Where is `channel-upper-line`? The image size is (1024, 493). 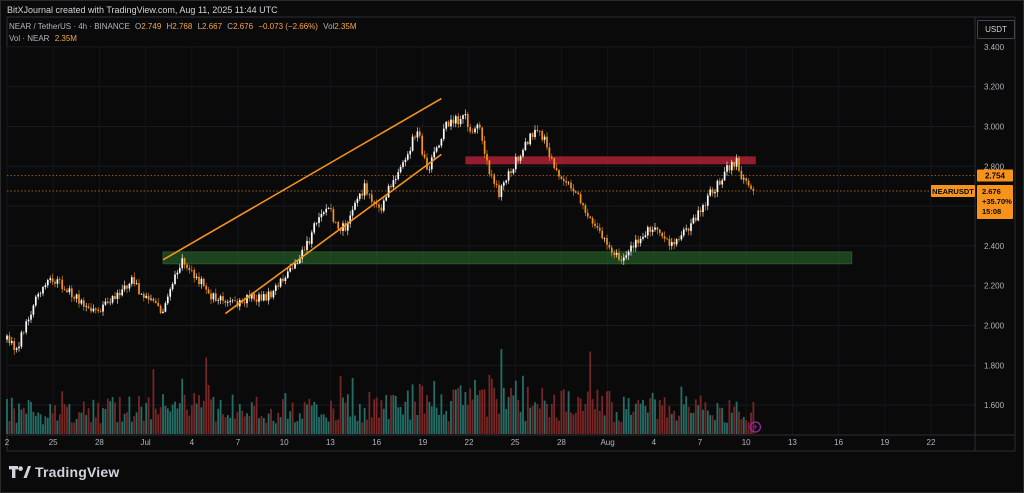 channel-upper-line is located at coordinates (302, 179).